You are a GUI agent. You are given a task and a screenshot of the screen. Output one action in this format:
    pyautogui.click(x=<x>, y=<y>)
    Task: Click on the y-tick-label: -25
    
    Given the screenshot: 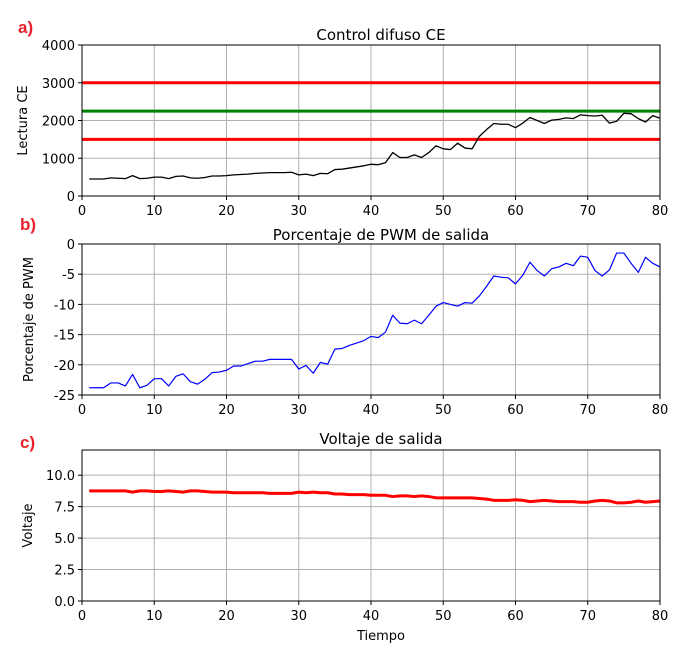 What is the action you would take?
    pyautogui.click(x=64, y=396)
    